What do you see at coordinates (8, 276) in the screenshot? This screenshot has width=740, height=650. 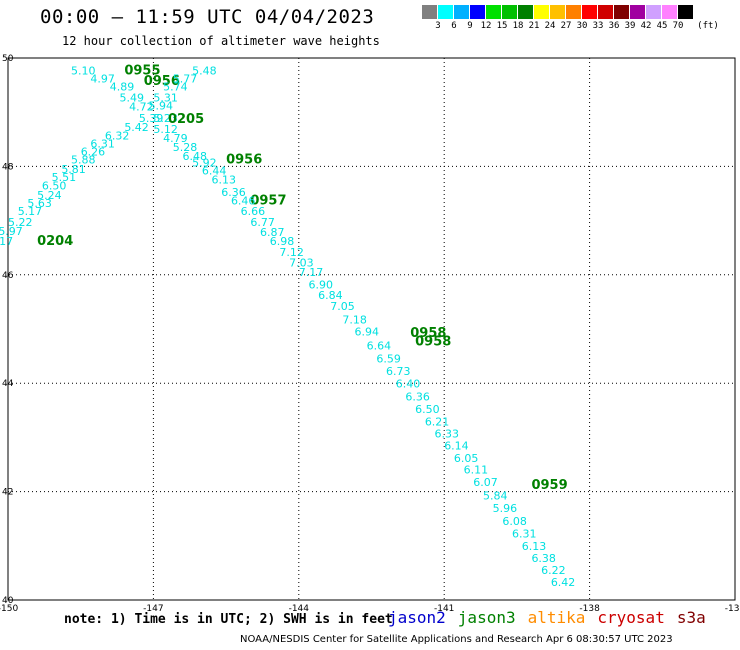 I see `lat-tick-label: 46` at bounding box center [8, 276].